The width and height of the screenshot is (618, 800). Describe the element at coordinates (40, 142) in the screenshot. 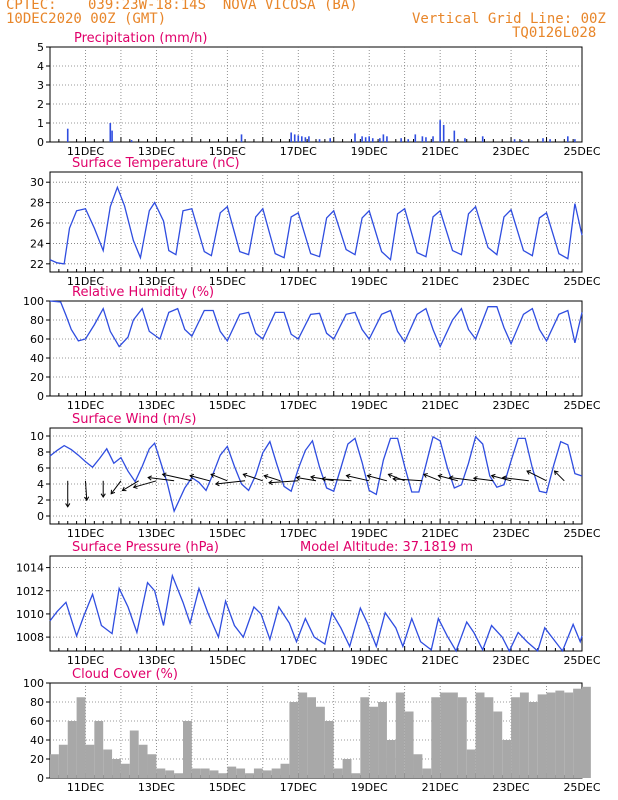

I see `precip-ytick-label: 0` at that location.